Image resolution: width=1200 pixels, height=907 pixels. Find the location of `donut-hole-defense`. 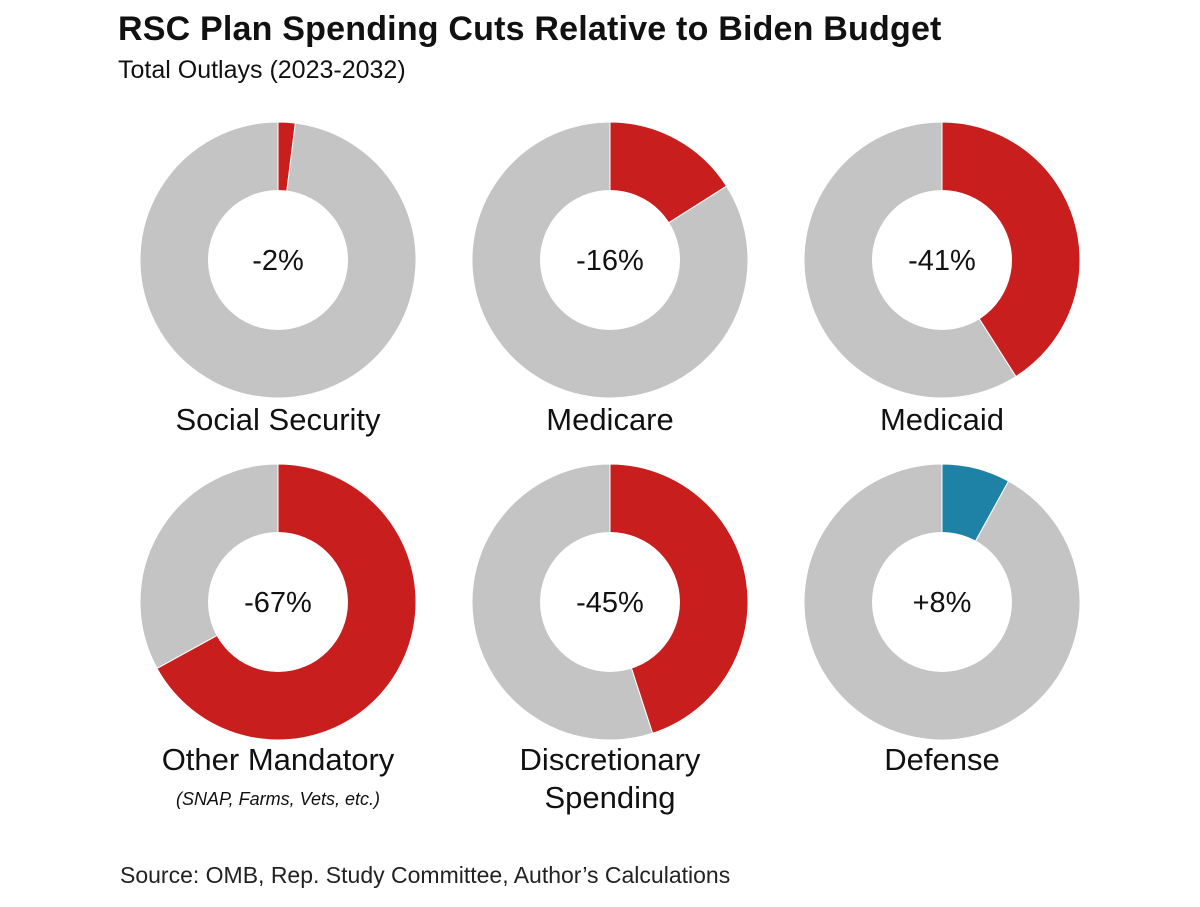

donut-hole-defense is located at coordinates (942, 602).